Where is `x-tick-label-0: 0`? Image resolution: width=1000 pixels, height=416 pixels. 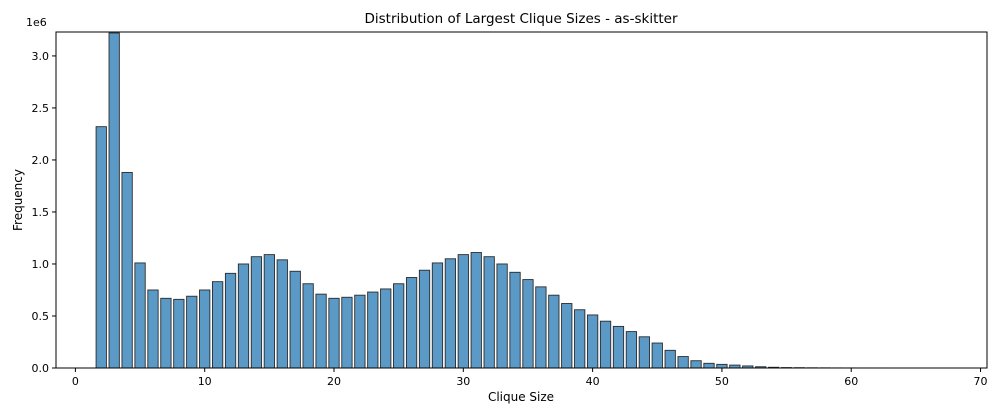
x-tick-label-0: 0 is located at coordinates (75, 381).